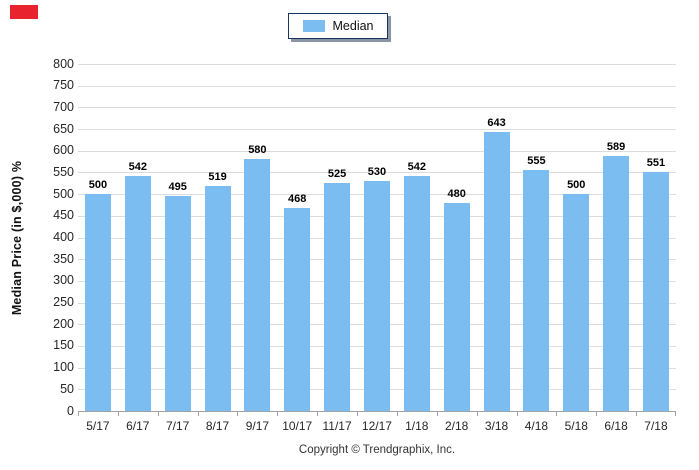  I want to click on bar-slot: 551, so click(656, 237).